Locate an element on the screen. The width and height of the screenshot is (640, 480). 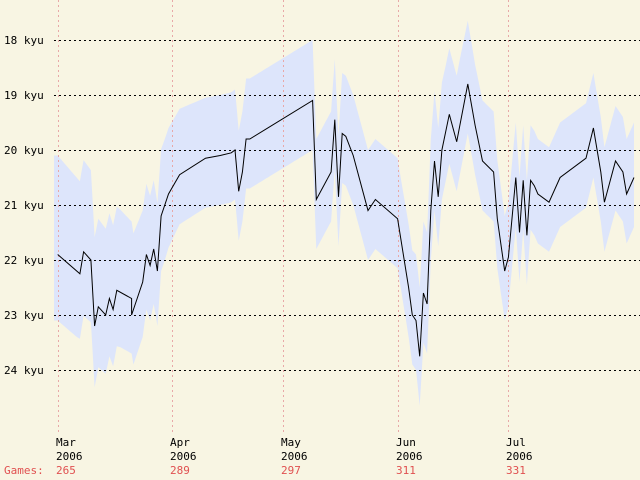
x-tick-games: 311 is located at coordinates (406, 470).